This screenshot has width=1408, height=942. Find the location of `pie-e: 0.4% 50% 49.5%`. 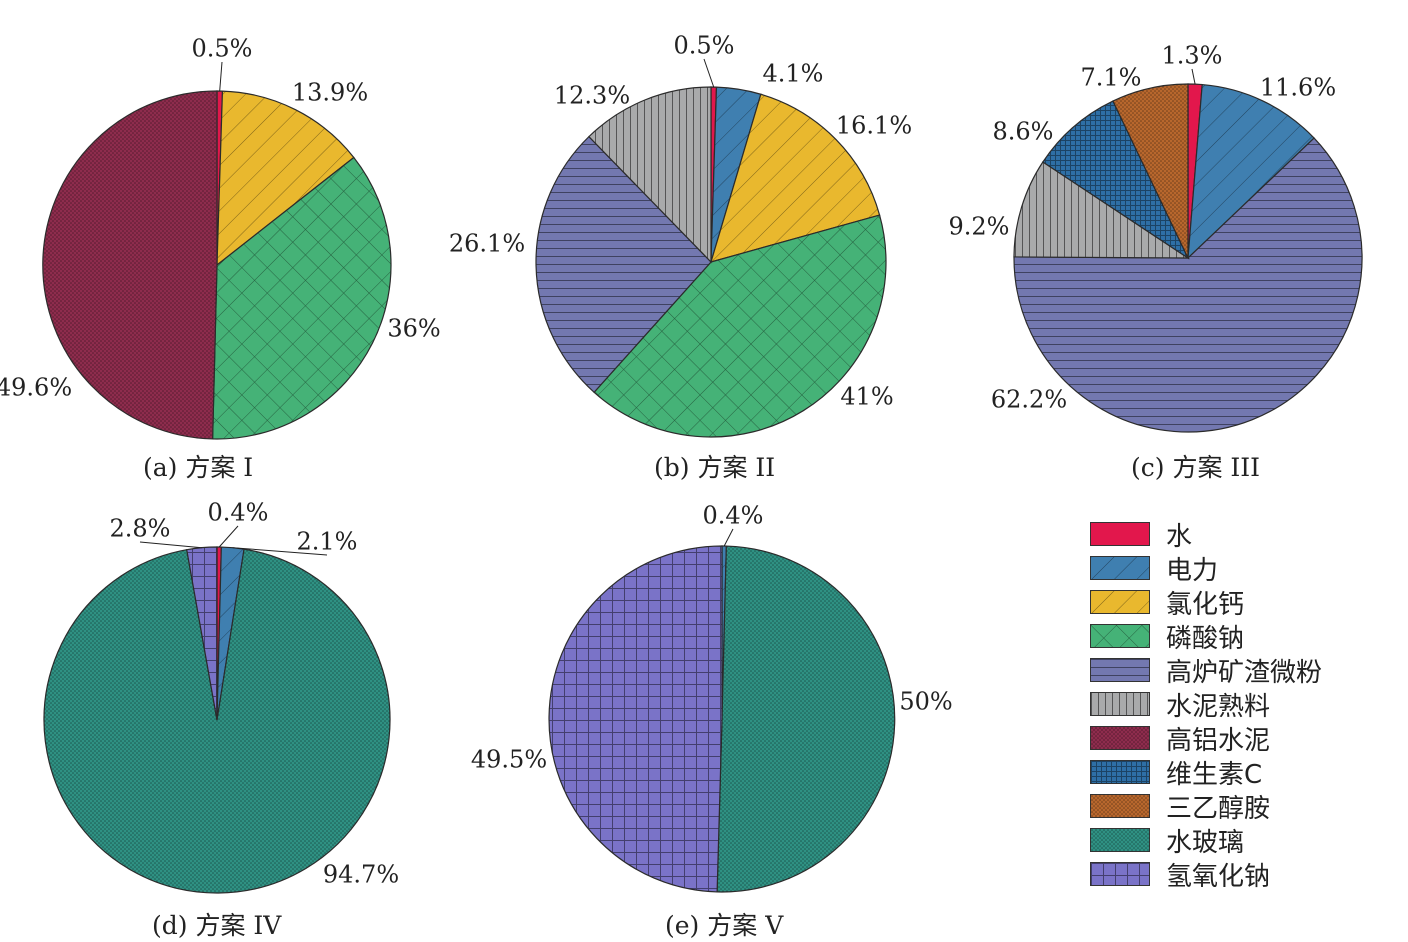

pie-e: 0.4% 50% 49.5% is located at coordinates (712, 697).